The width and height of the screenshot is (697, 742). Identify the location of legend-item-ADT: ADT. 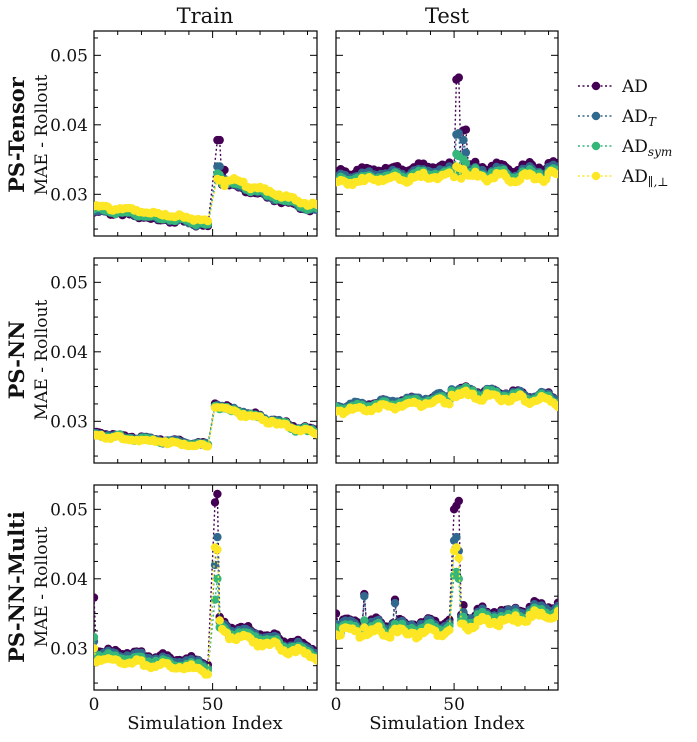
(617, 118).